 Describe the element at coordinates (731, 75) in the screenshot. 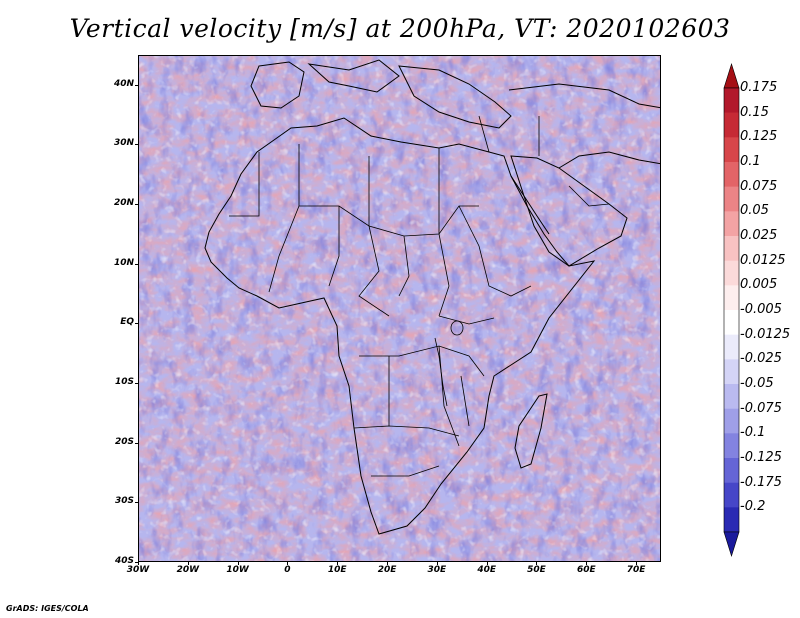

I see `colorbar-top-arrow` at that location.